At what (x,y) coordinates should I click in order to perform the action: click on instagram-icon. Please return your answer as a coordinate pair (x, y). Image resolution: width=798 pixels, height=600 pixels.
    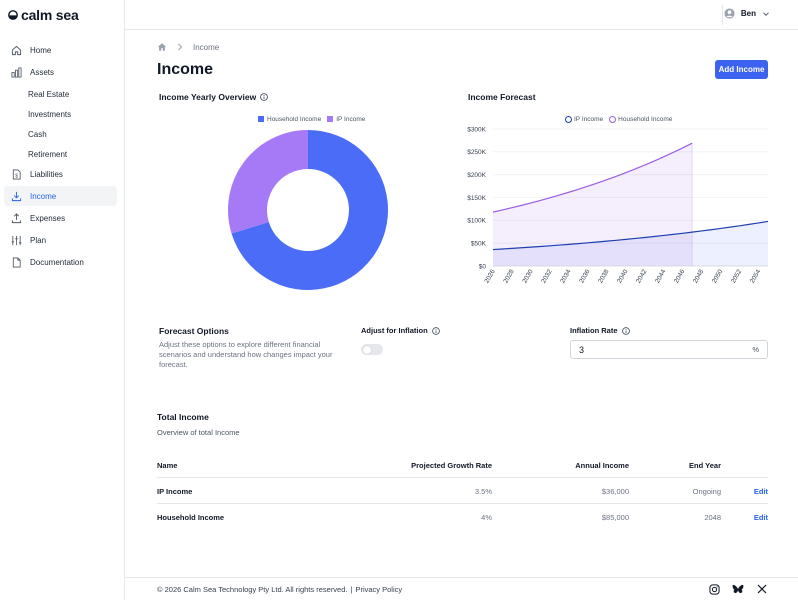
    Looking at the image, I should click on (714, 589).